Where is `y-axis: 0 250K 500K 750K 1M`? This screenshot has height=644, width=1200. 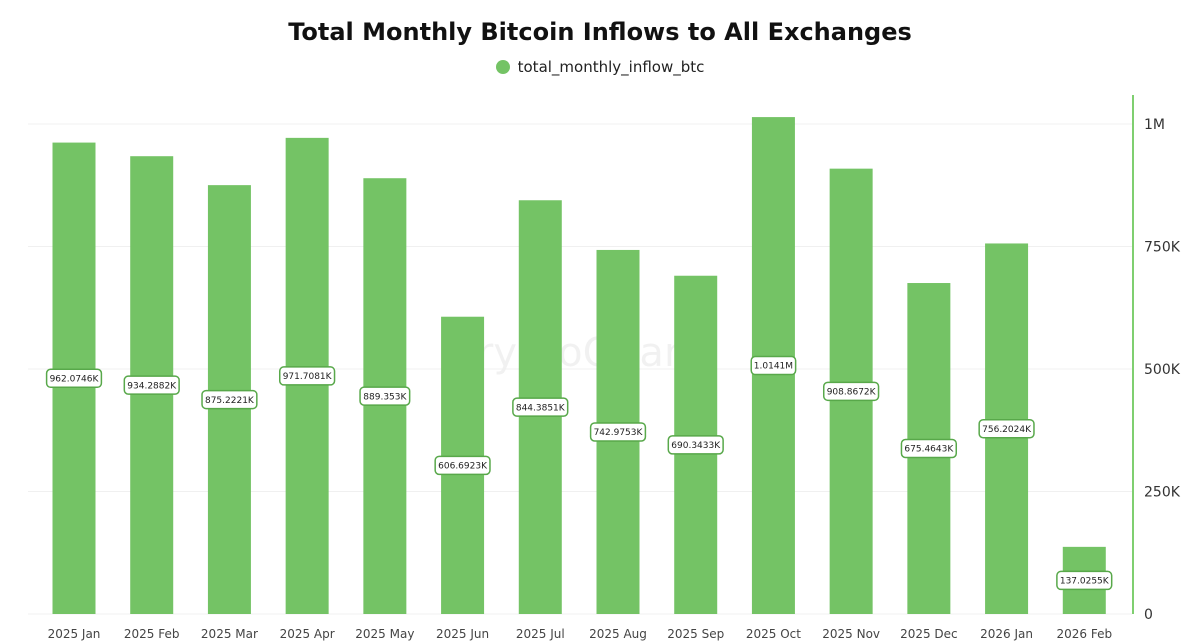 y-axis: 0 250K 500K 750K 1M is located at coordinates (1156, 359).